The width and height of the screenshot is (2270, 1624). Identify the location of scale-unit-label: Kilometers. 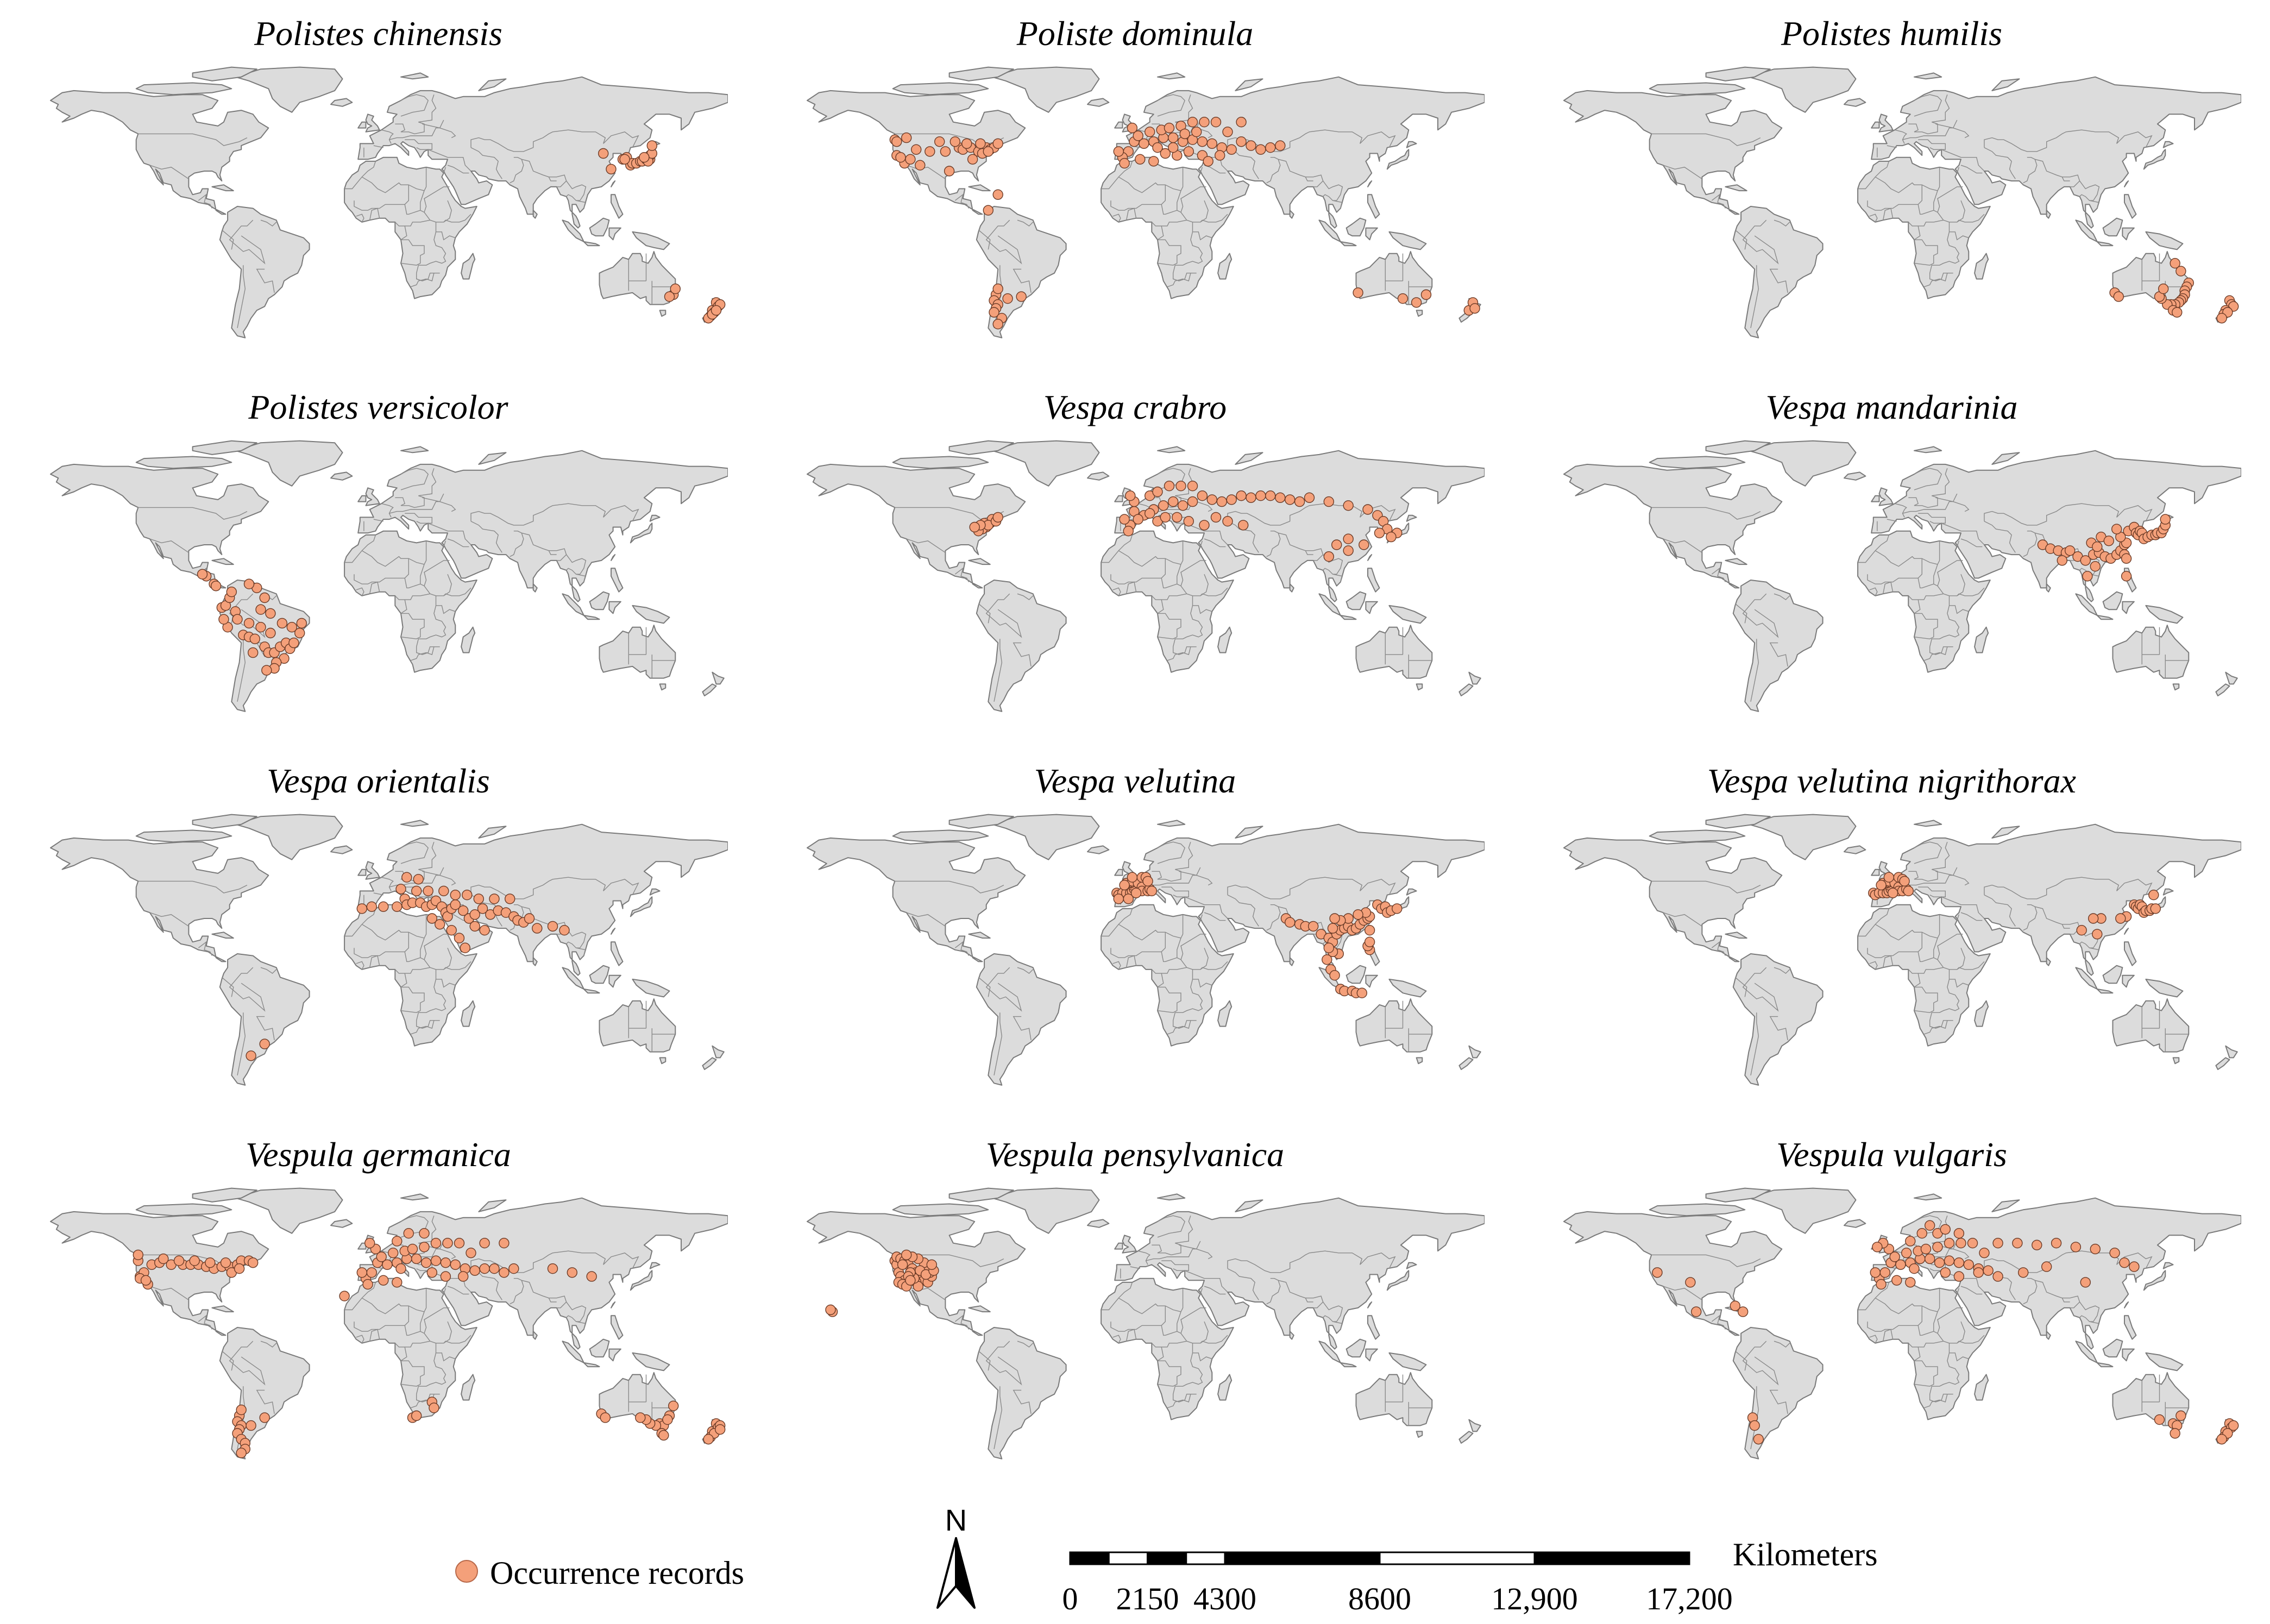
(1805, 1554).